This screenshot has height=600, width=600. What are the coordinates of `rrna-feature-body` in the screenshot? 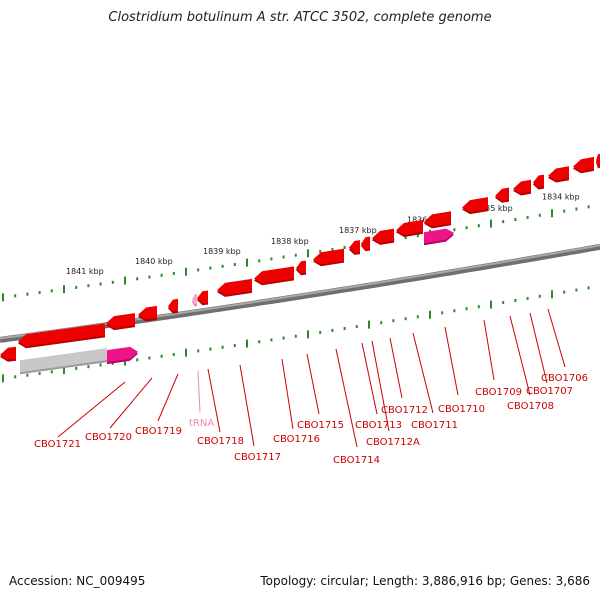 It's located at (439, 236).